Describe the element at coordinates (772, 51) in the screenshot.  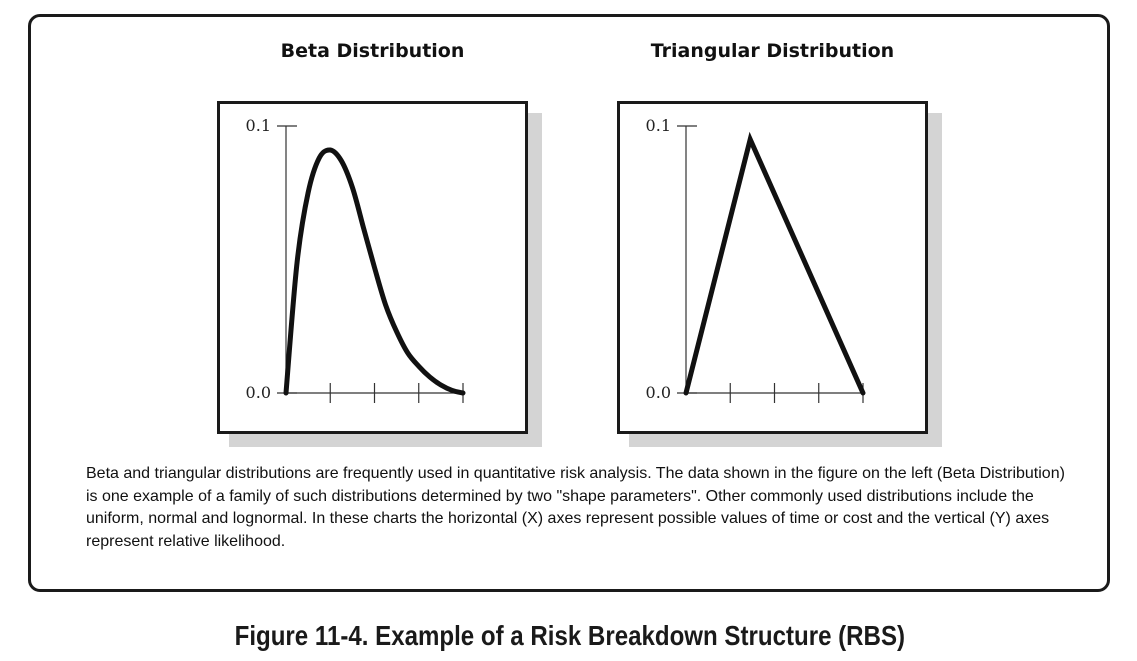
I see `chart-title-triangular: Triangular Distribution` at that location.